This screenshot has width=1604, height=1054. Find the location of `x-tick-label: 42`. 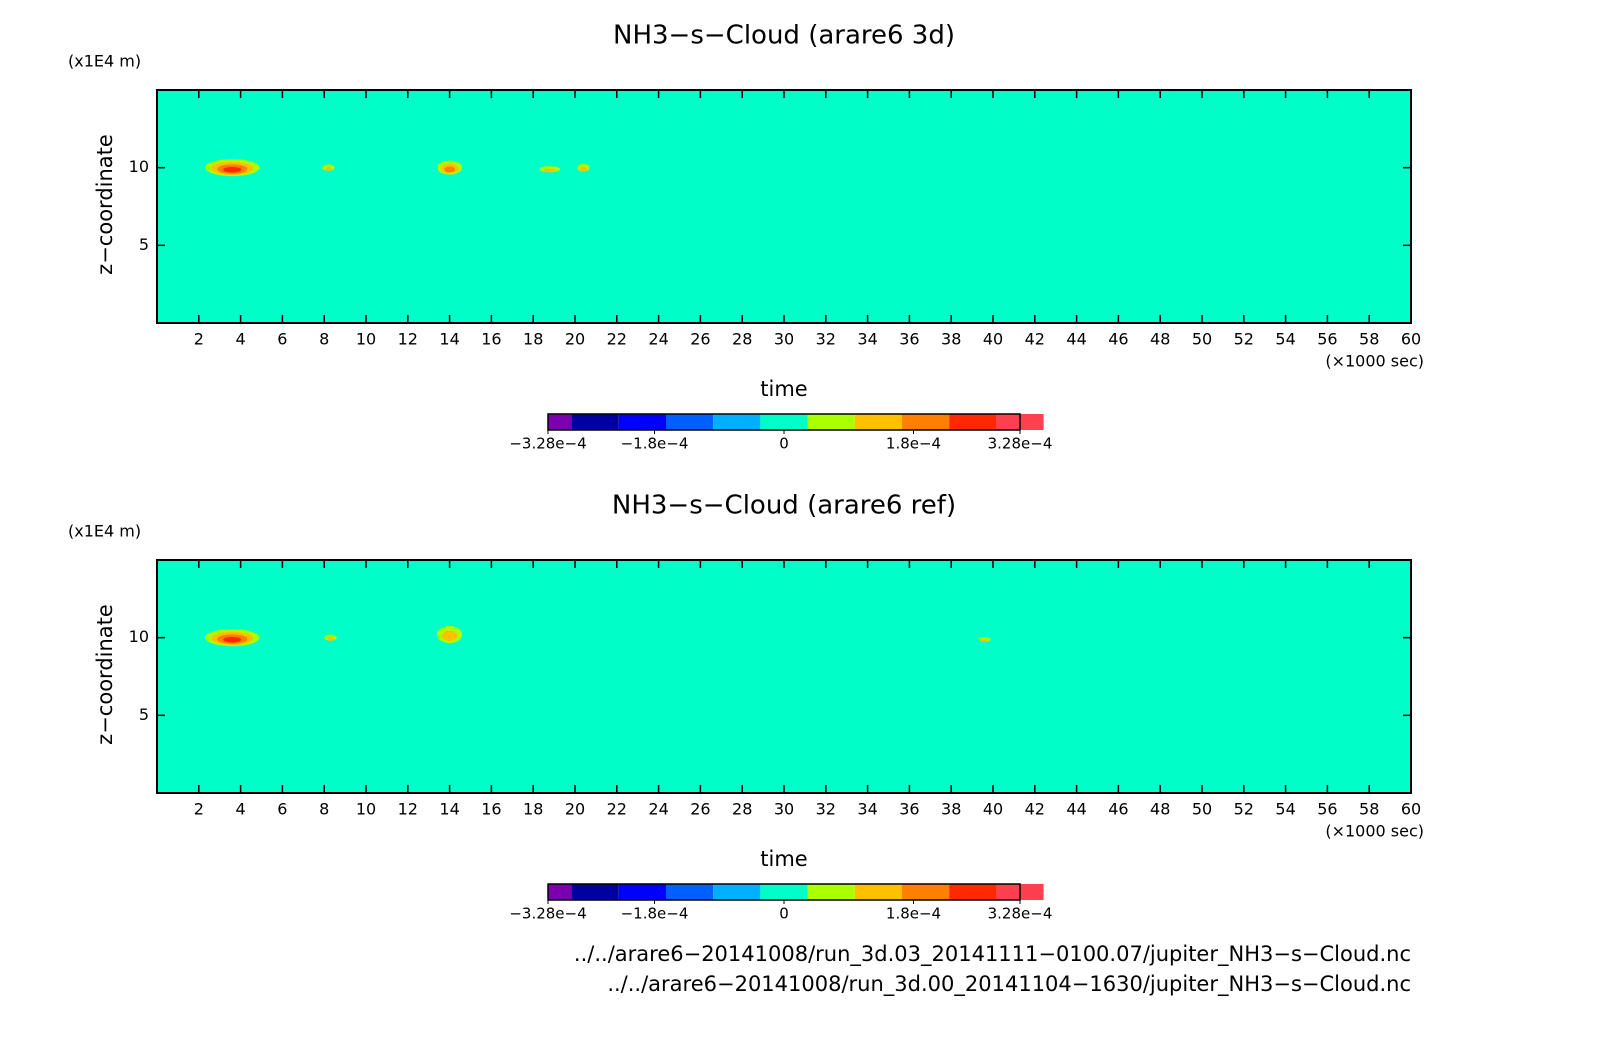

x-tick-label: 42 is located at coordinates (1035, 339).